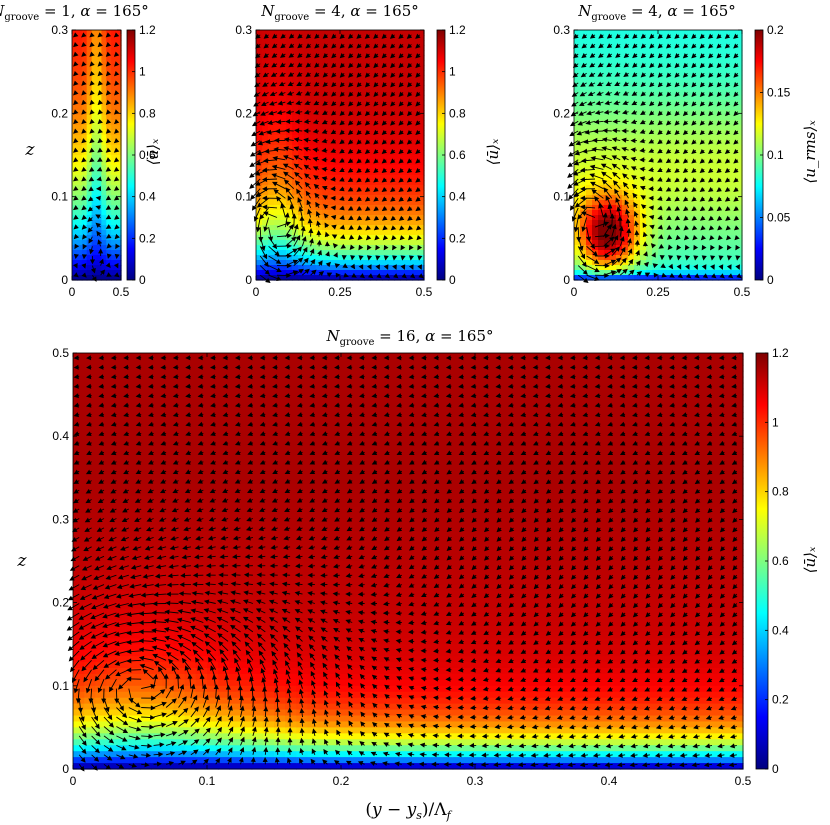  What do you see at coordinates (30, 150) in the screenshot?
I see `panel-1-ylabel: z` at bounding box center [30, 150].